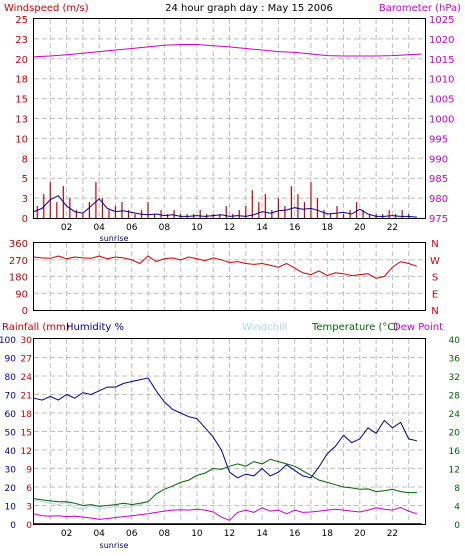  What do you see at coordinates (114, 238) in the screenshot?
I see `sunrise-label-top: sunrise` at bounding box center [114, 238].